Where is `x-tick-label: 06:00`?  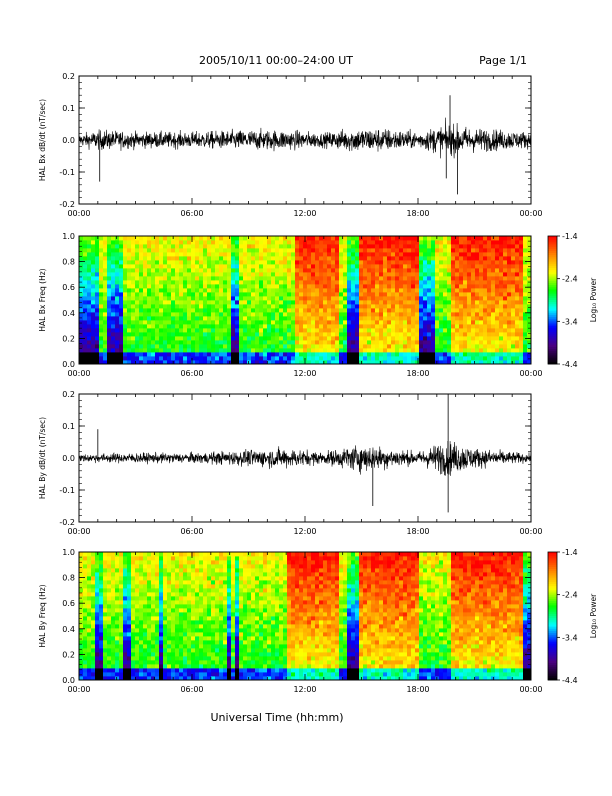 x-tick-label: 06:00 is located at coordinates (191, 531).